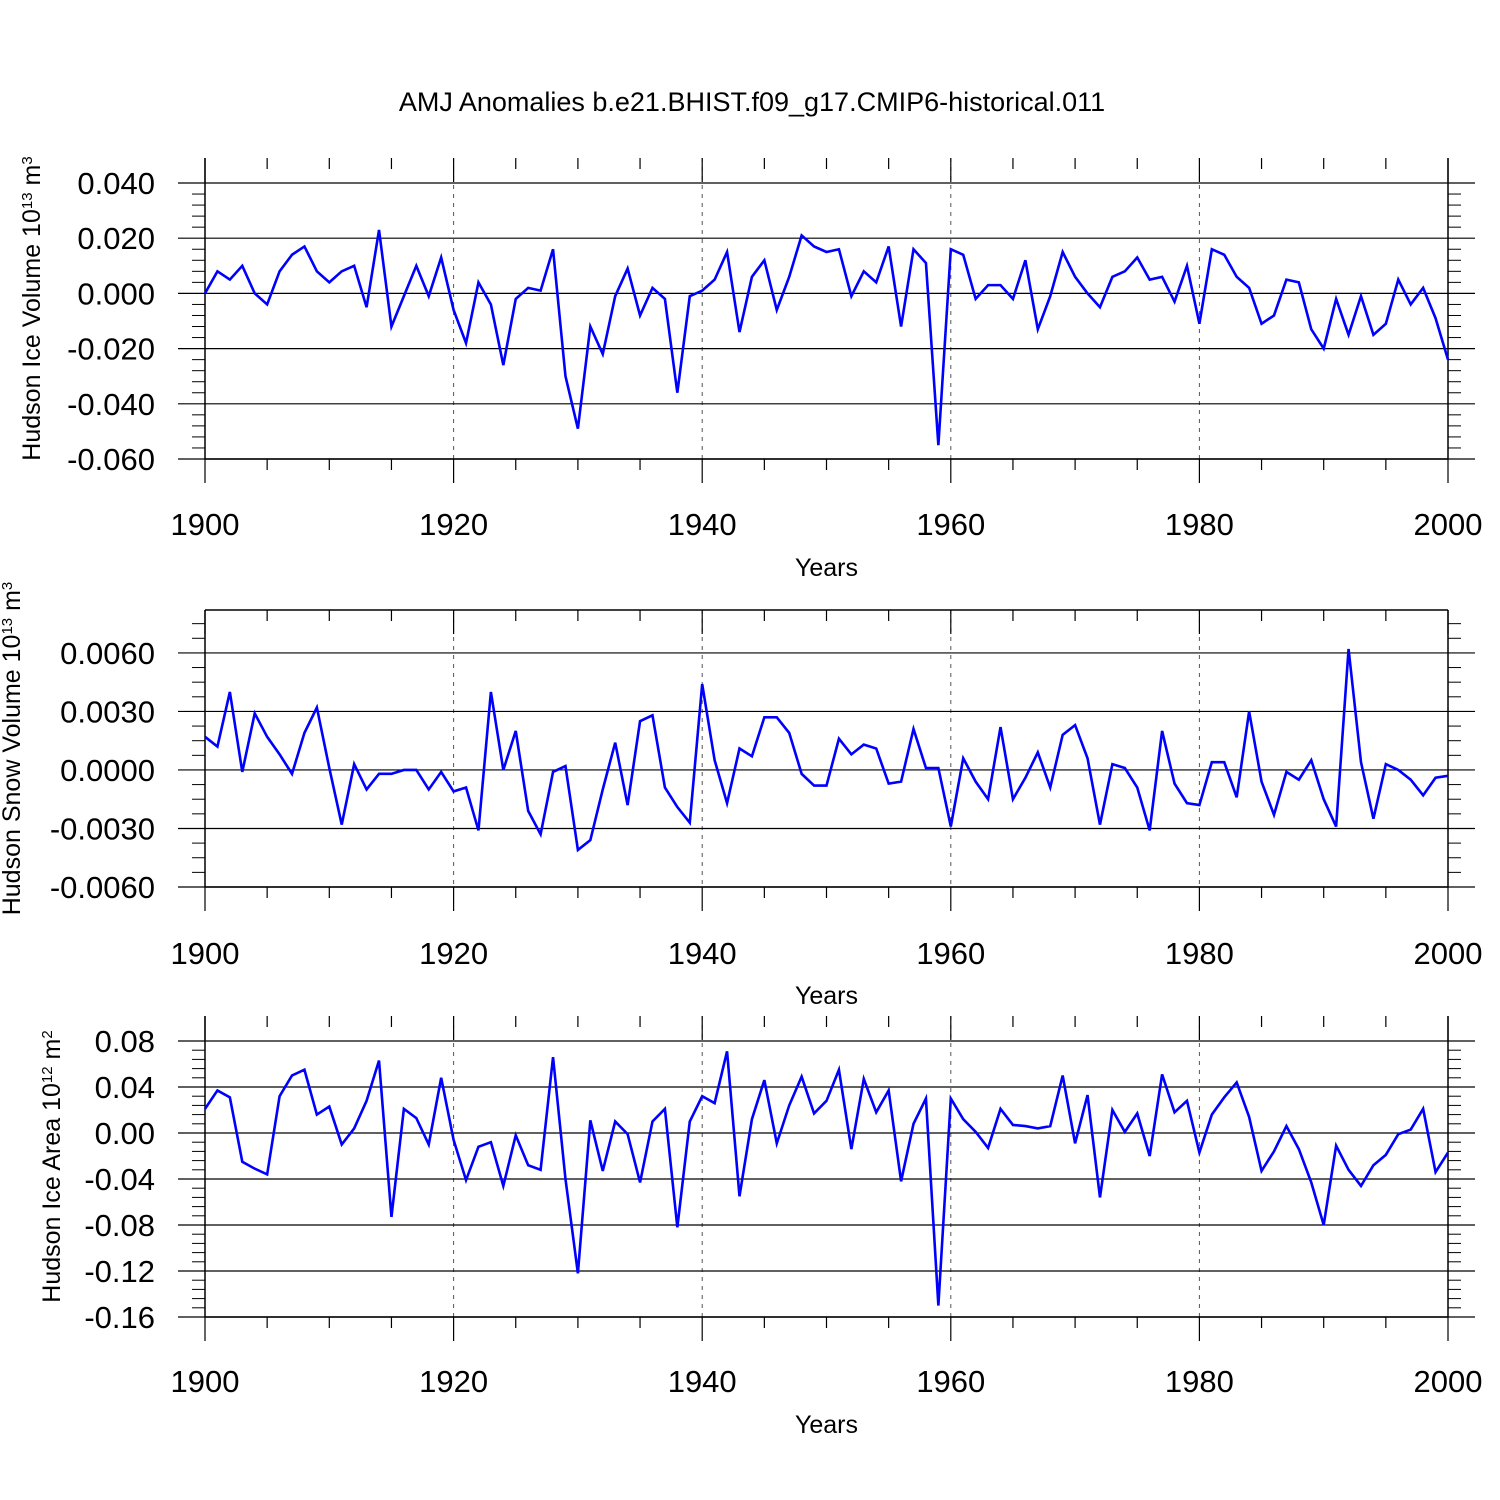 This screenshot has height=1500, width=1500. I want to click on y-tick-label: 0.0000, so click(107, 770).